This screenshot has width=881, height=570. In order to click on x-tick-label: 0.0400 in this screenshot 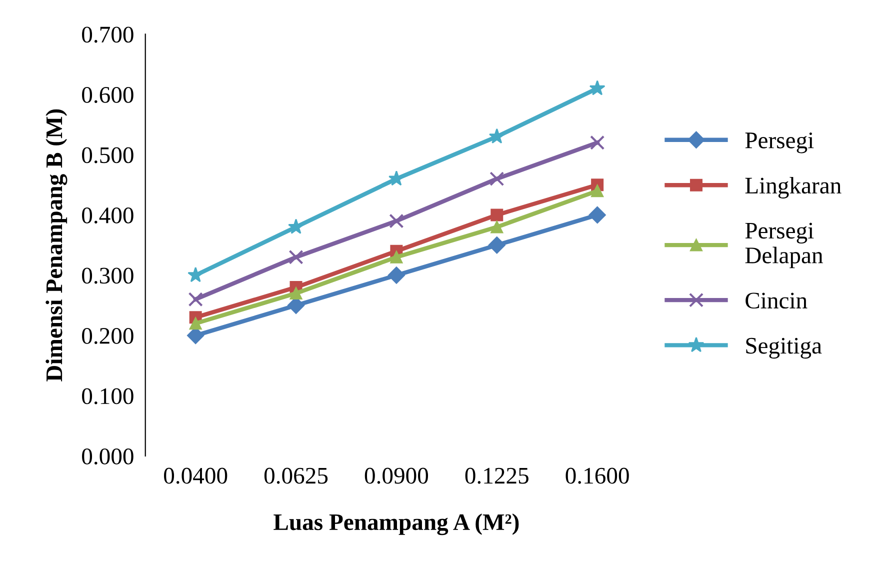, I will do `click(196, 476)`.